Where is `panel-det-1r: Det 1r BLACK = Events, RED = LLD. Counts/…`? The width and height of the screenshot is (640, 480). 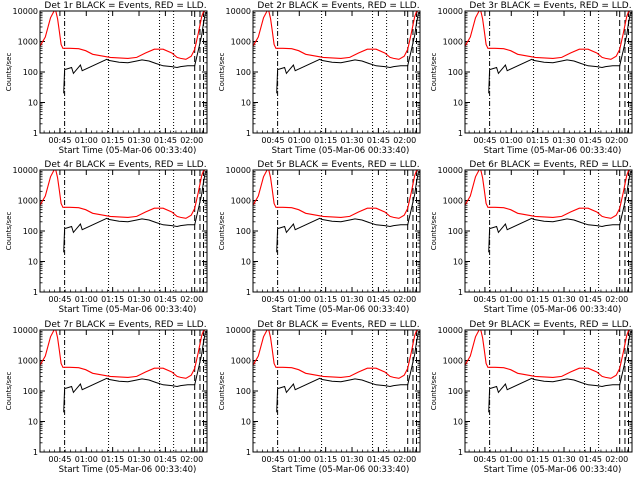
panel-det-1r: Det 1r BLACK = Events, RED = LLD. Counts/… is located at coordinates (106, 78).